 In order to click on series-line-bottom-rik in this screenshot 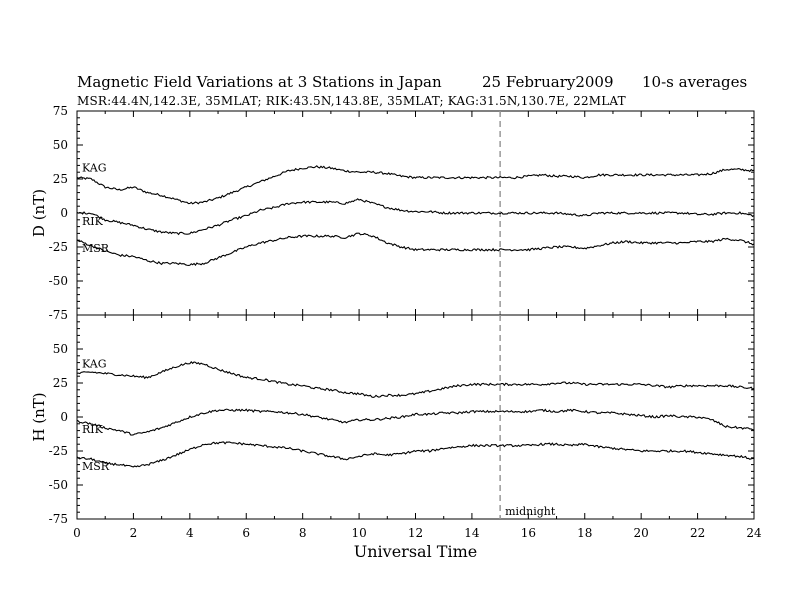, I will do `click(415, 422)`.